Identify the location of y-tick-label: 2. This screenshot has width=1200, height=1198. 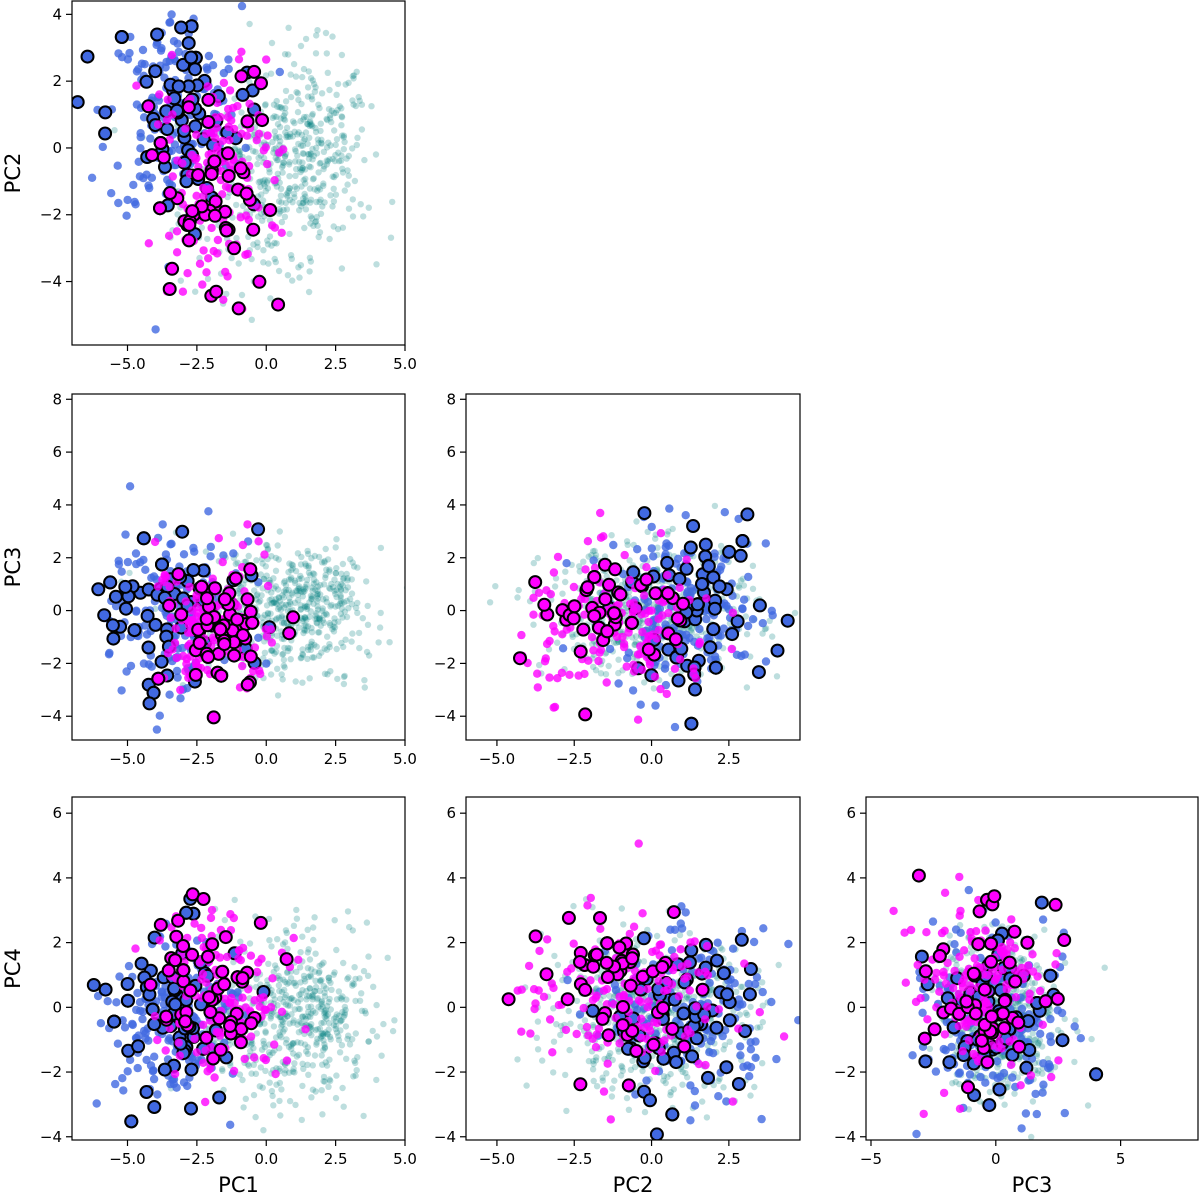
(57, 558).